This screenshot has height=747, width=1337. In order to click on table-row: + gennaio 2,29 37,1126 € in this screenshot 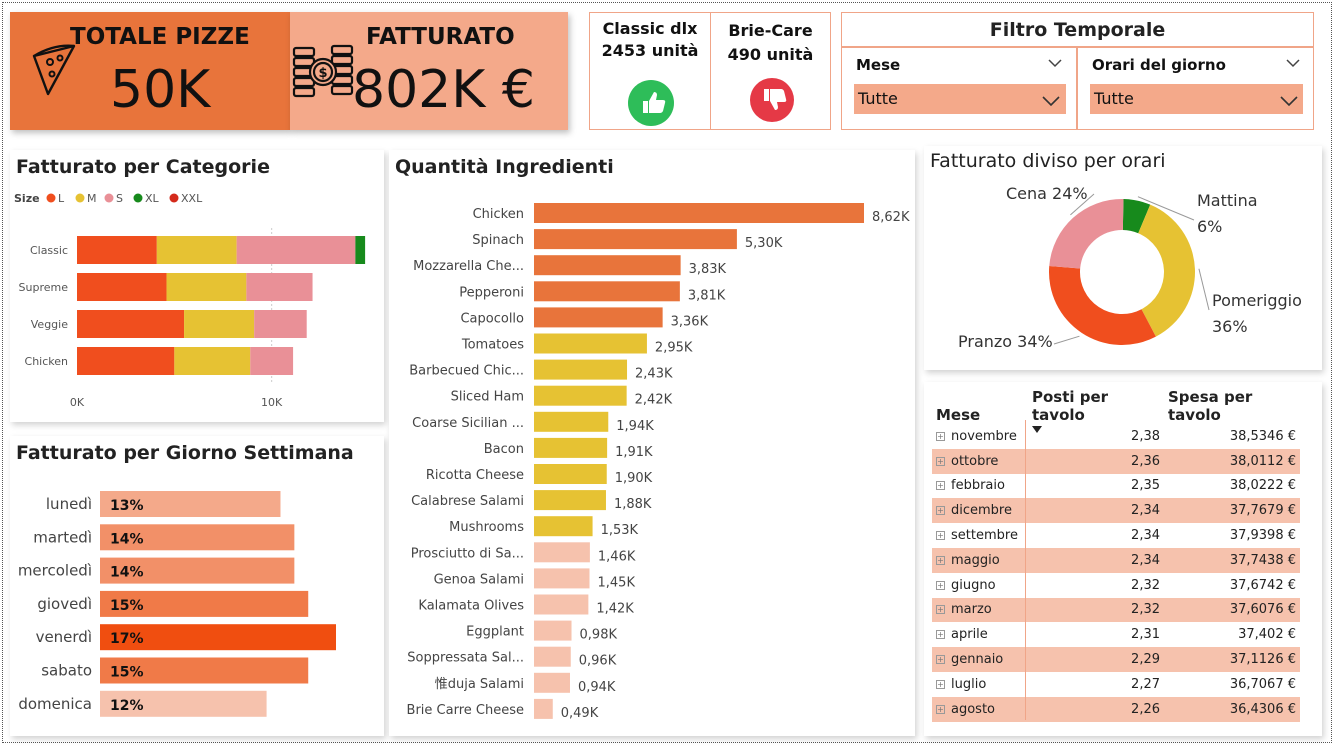, I will do `click(1116, 659)`.